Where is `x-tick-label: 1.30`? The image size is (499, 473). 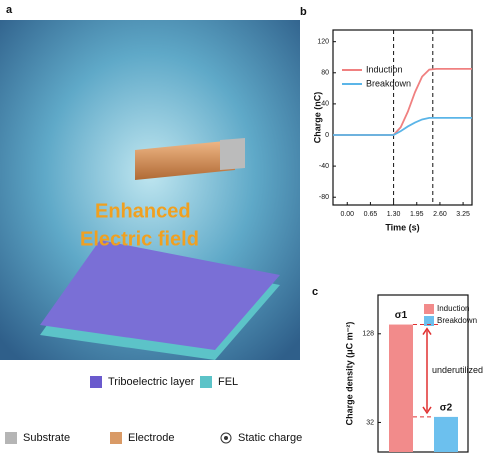 x-tick-label: 1.30 is located at coordinates (394, 214).